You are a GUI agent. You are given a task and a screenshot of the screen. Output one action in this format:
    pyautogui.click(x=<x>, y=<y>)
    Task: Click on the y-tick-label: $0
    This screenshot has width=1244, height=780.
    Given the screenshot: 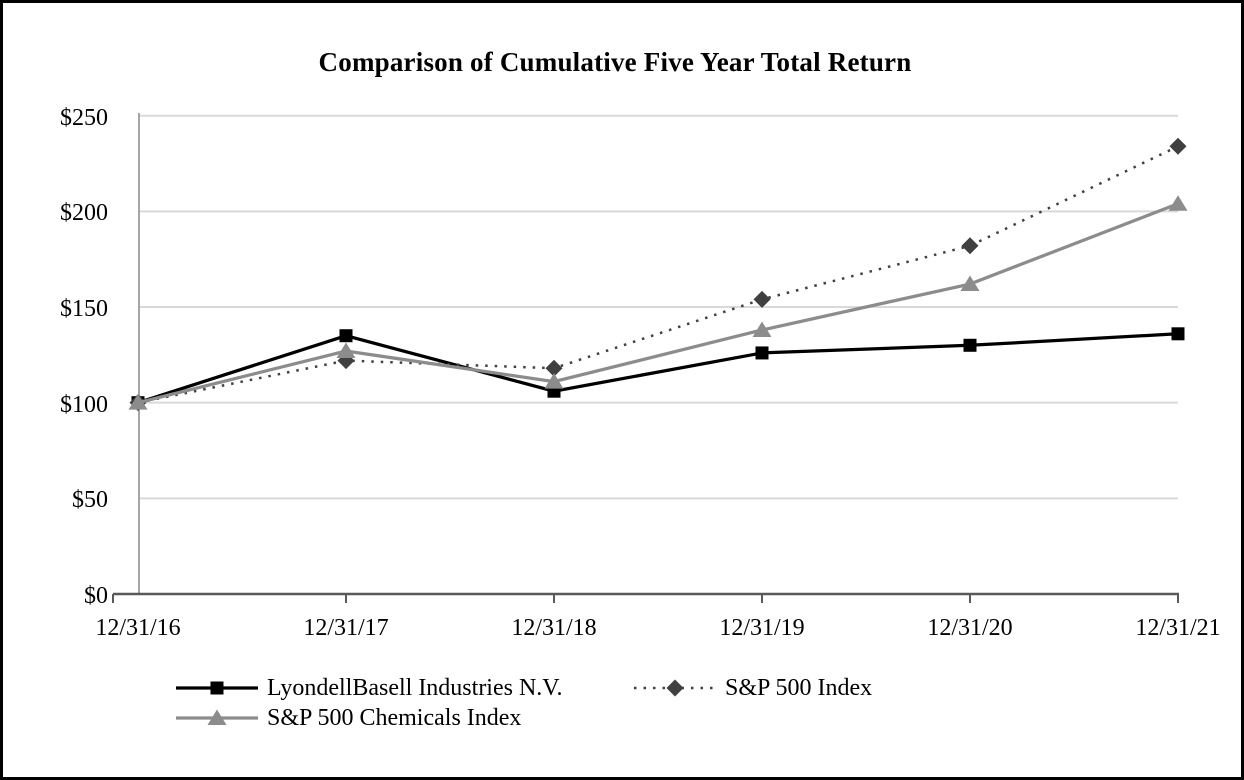 What is the action you would take?
    pyautogui.click(x=96, y=596)
    